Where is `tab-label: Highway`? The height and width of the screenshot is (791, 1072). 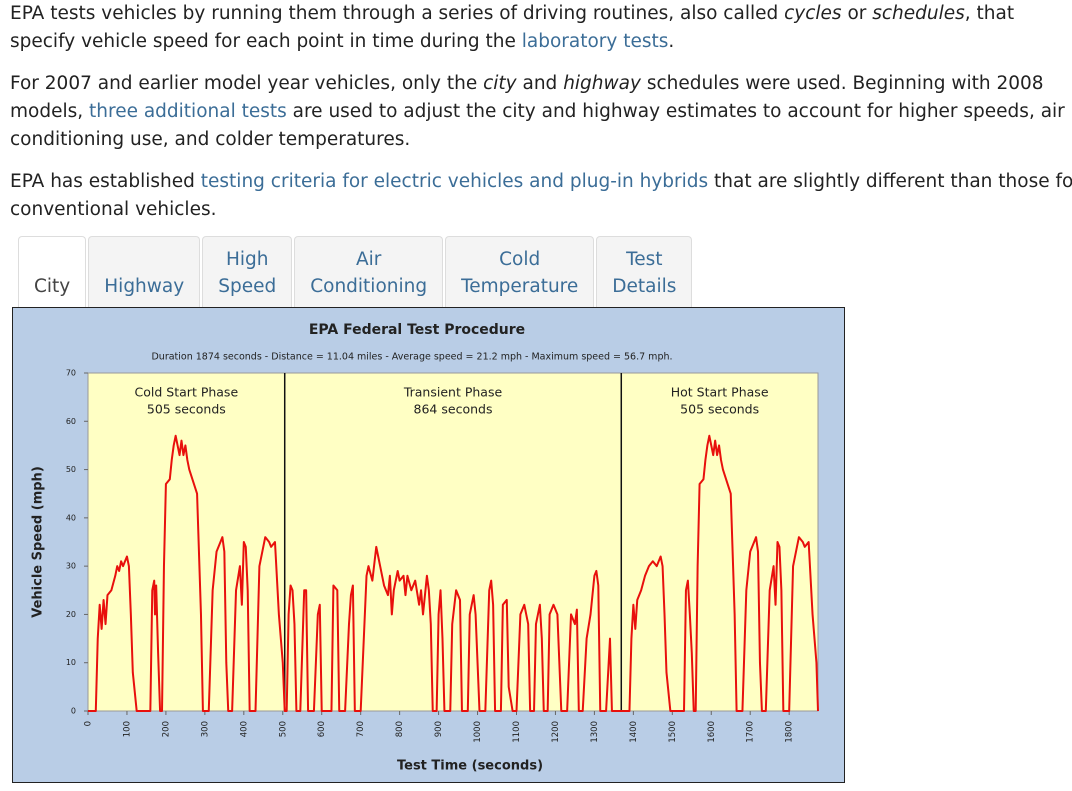
tab-label: Highway is located at coordinates (144, 286).